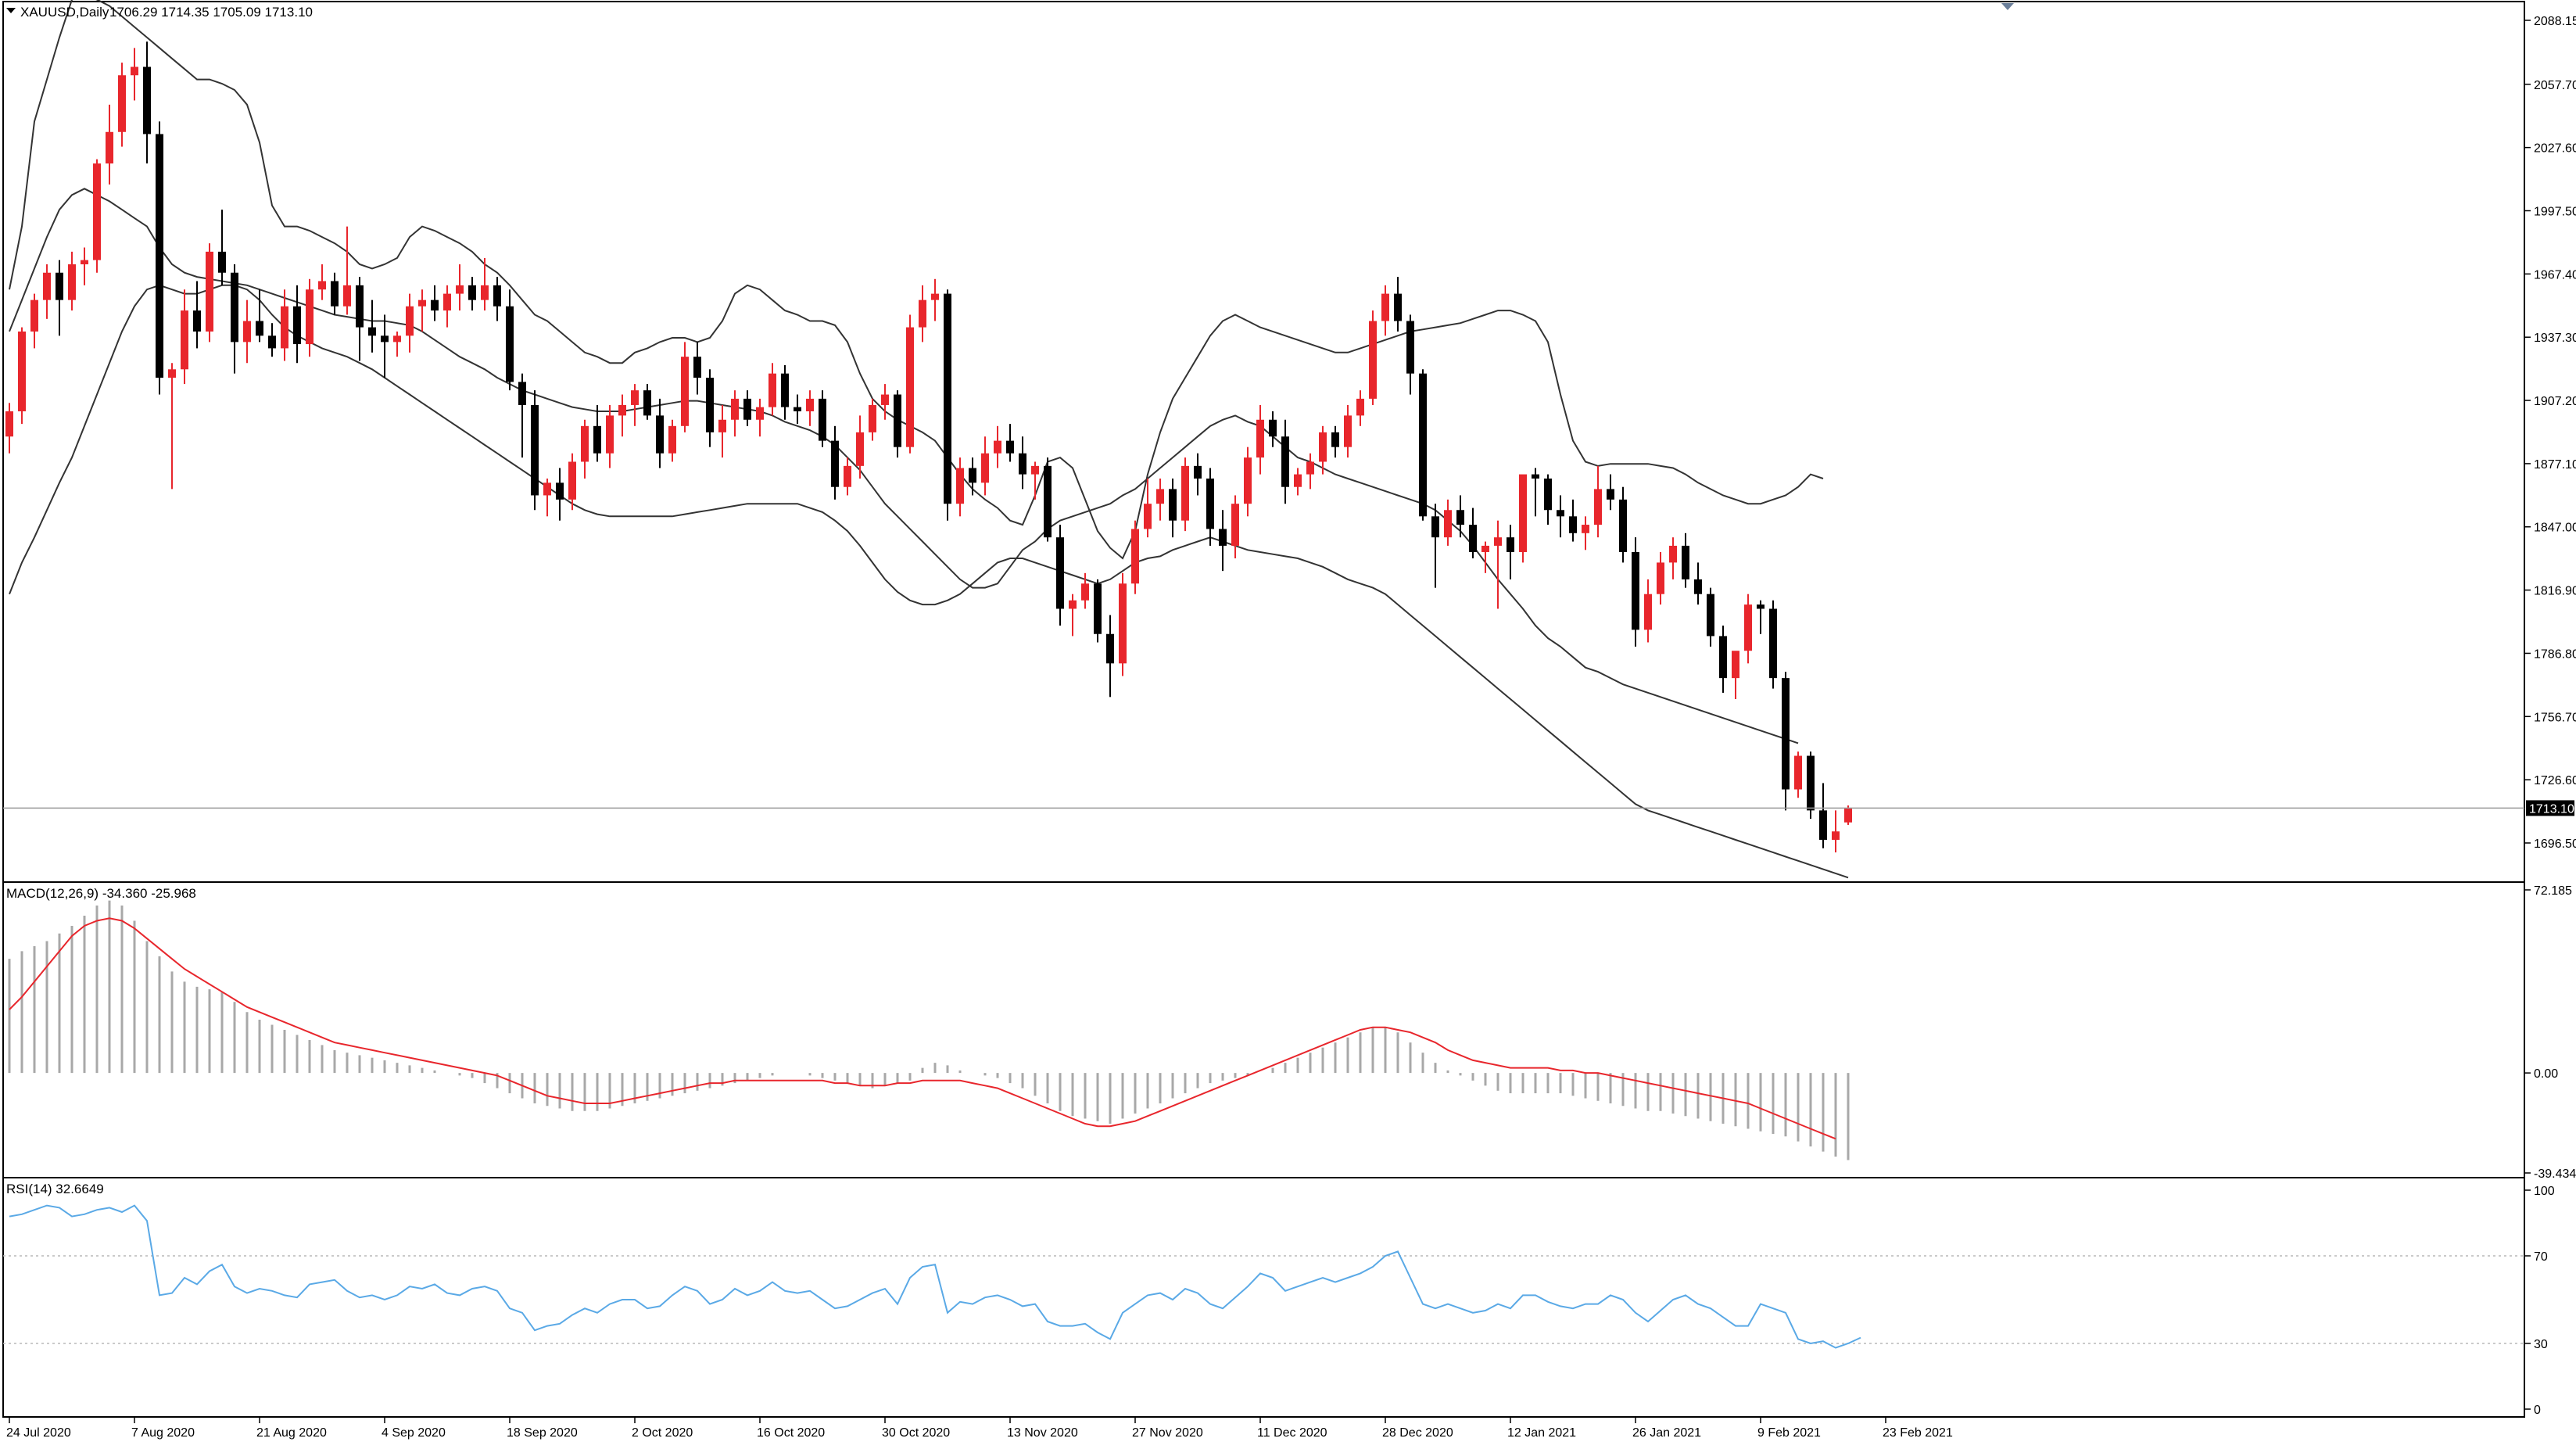  I want to click on date-tick-label: 23 Feb 2021, so click(1918, 1433).